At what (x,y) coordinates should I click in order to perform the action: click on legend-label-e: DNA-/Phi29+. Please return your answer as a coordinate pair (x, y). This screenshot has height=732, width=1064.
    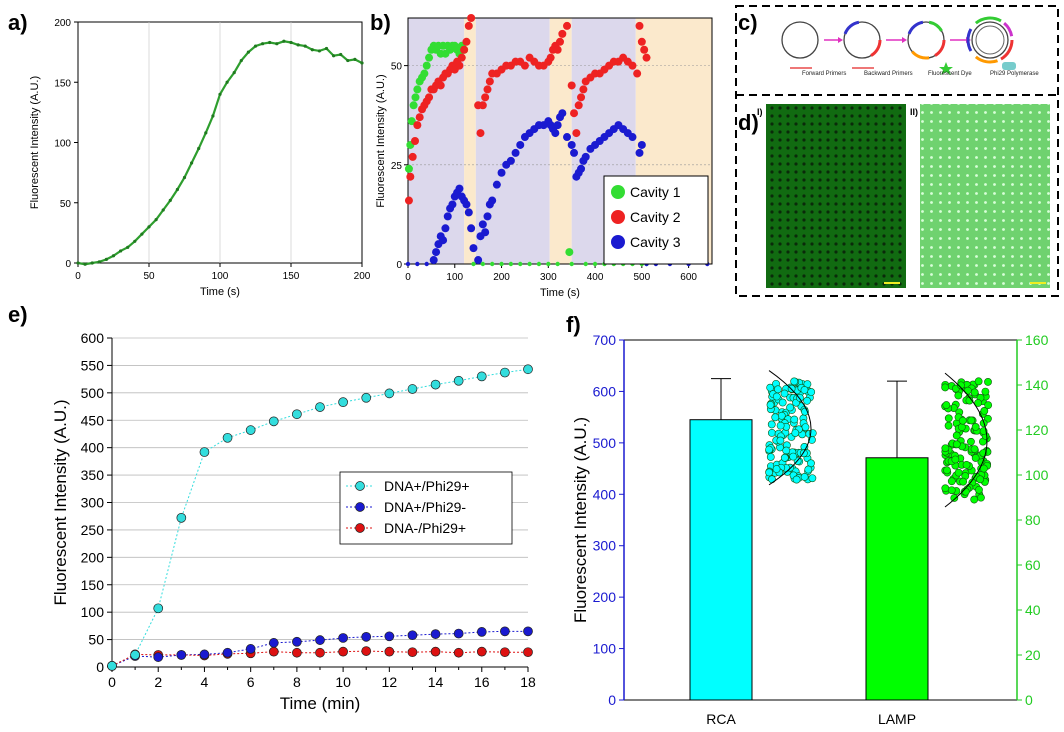
    Looking at the image, I should click on (425, 528).